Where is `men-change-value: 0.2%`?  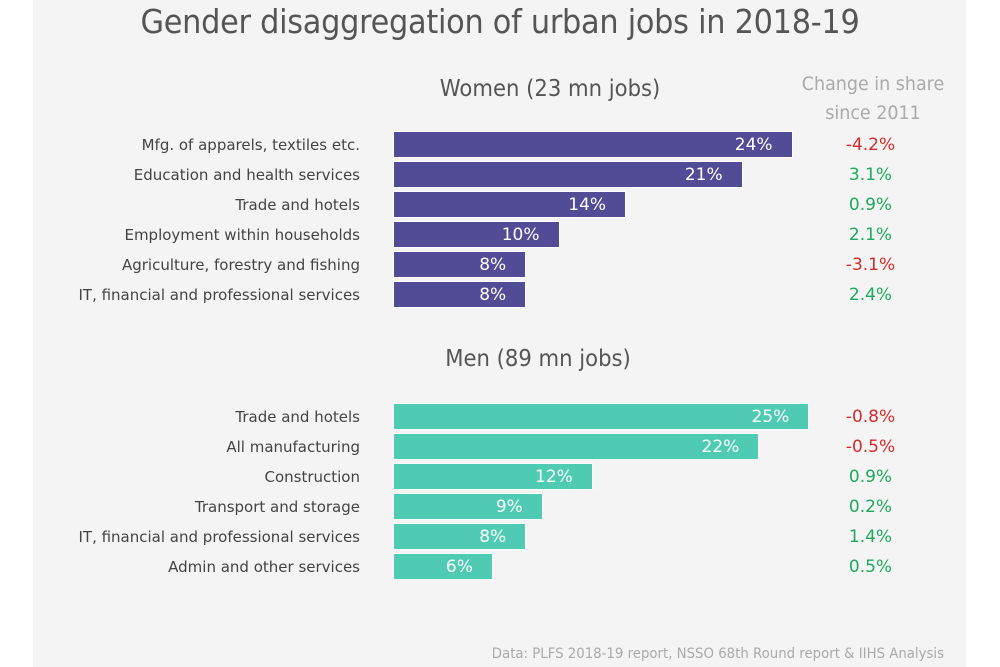
men-change-value: 0.2% is located at coordinates (870, 507).